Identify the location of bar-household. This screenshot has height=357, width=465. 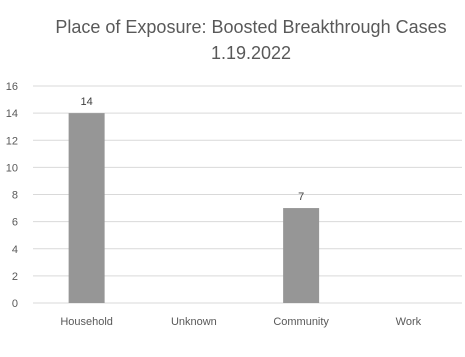
(86, 208).